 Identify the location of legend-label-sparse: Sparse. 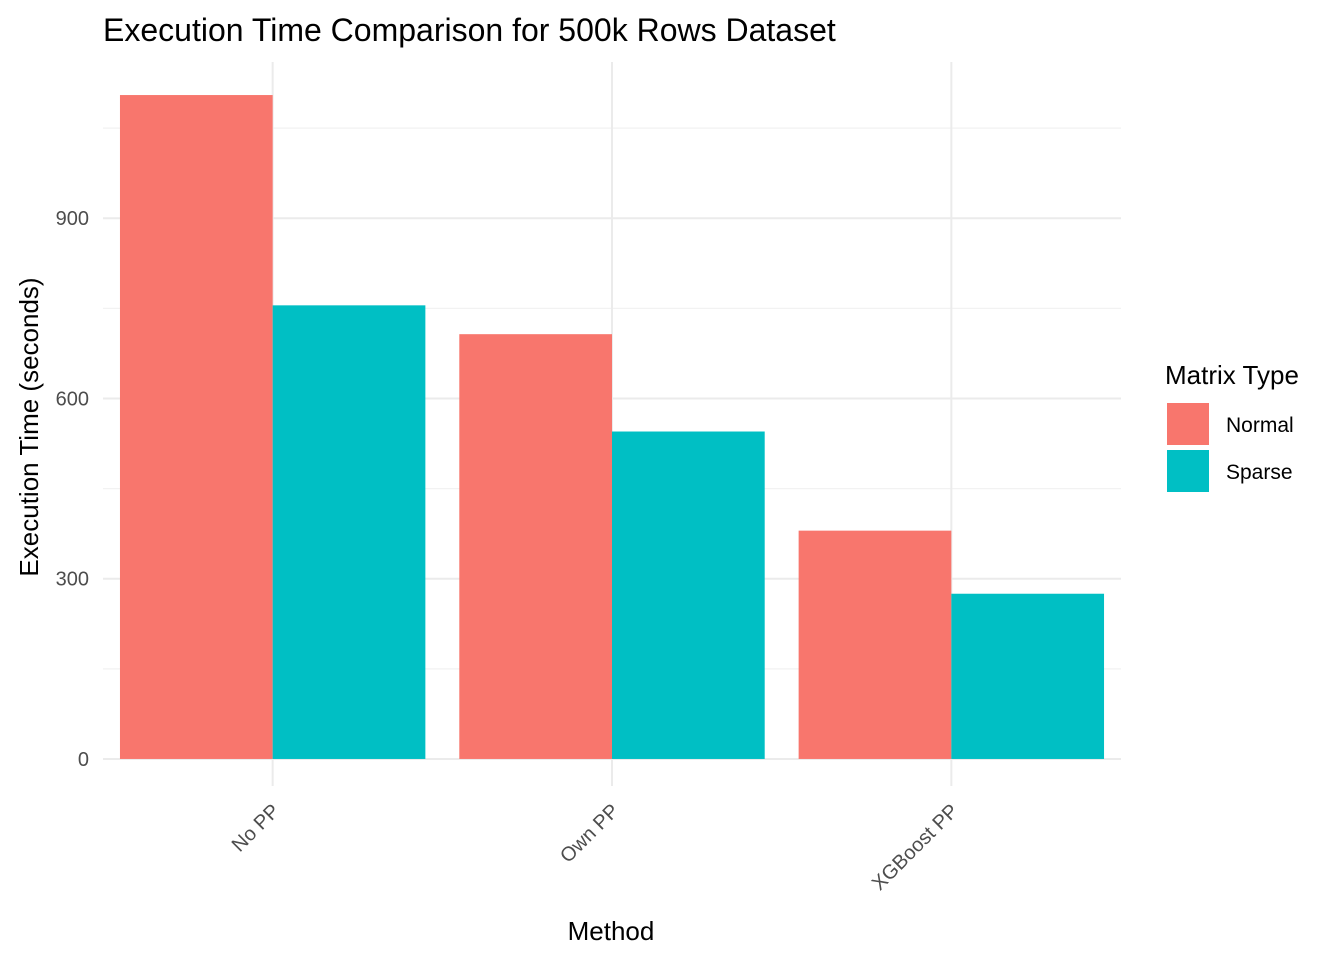
(1259, 472).